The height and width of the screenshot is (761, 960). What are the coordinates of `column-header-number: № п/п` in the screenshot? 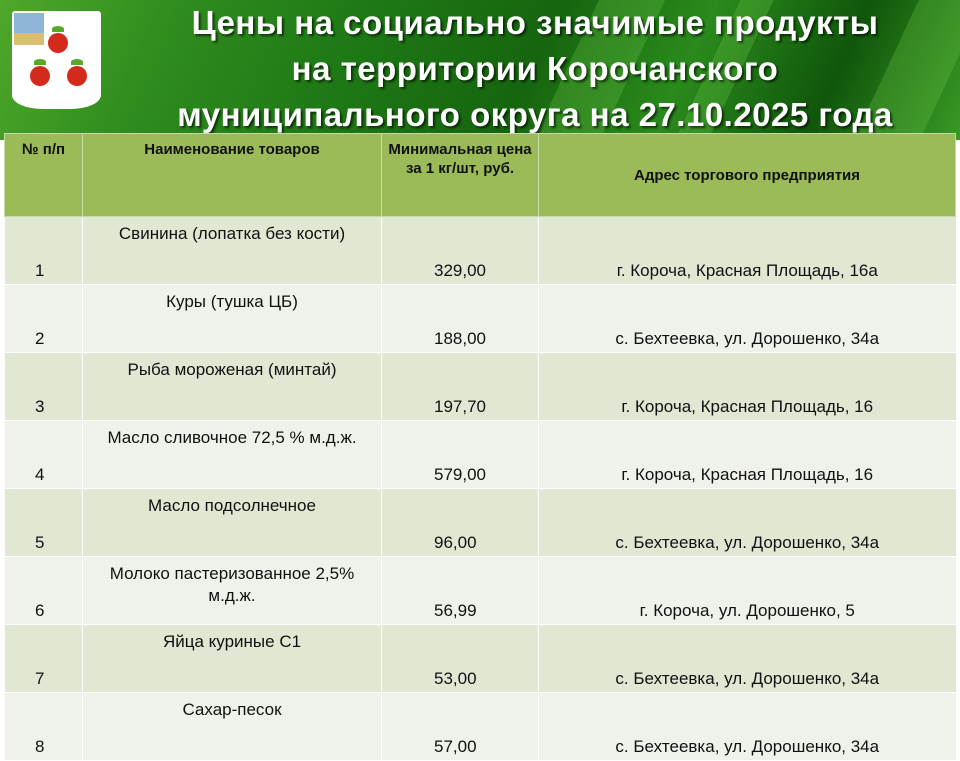 It's located at (43, 175).